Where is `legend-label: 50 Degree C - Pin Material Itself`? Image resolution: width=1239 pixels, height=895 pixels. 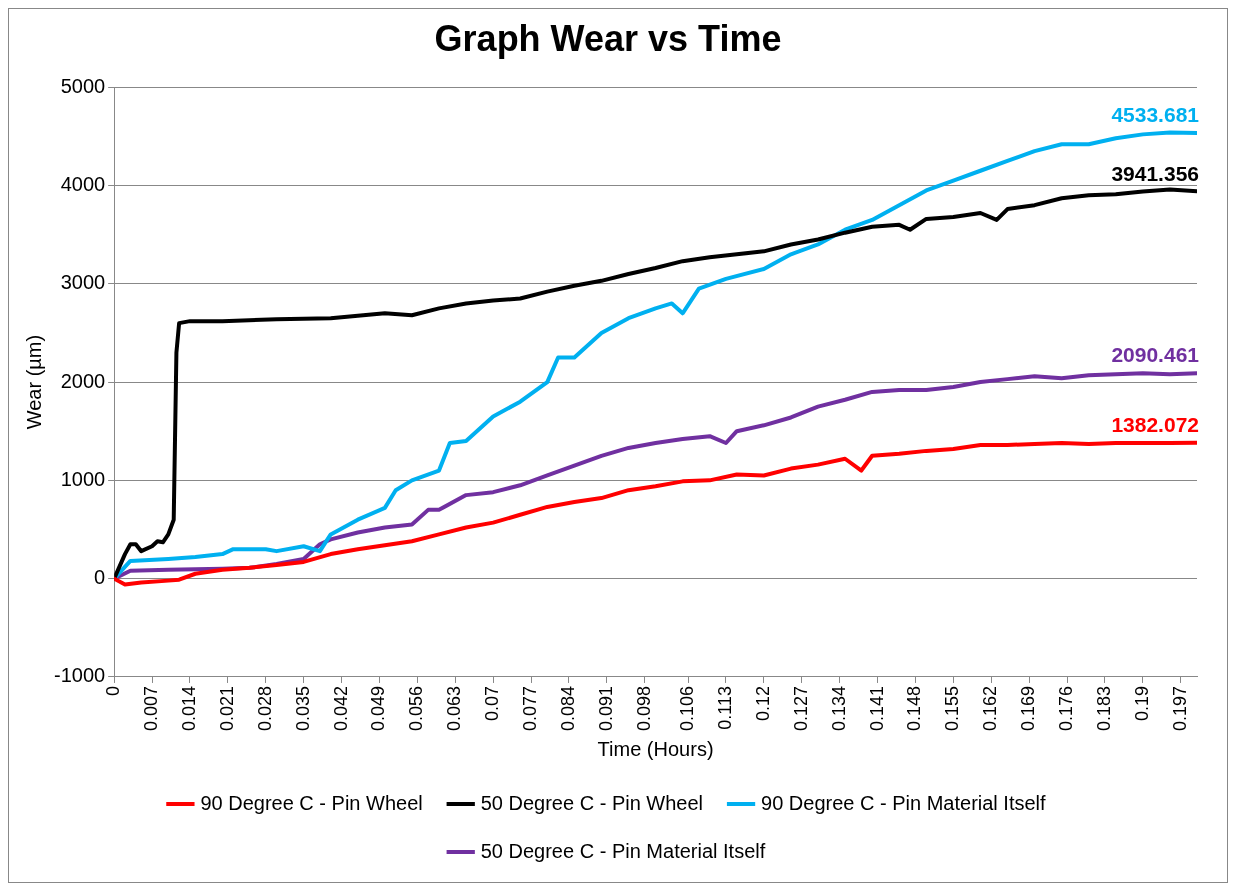 legend-label: 50 Degree C - Pin Material Itself is located at coordinates (623, 850).